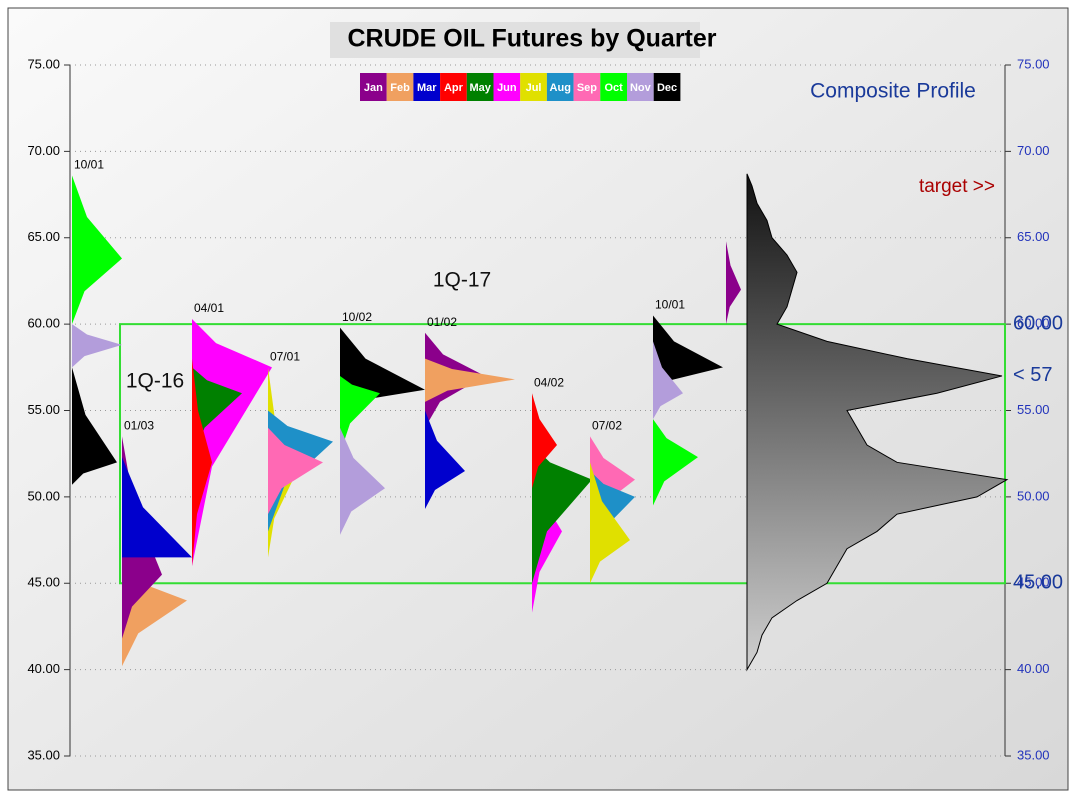  I want to click on y-tick-label: 60.00, so click(43, 323).